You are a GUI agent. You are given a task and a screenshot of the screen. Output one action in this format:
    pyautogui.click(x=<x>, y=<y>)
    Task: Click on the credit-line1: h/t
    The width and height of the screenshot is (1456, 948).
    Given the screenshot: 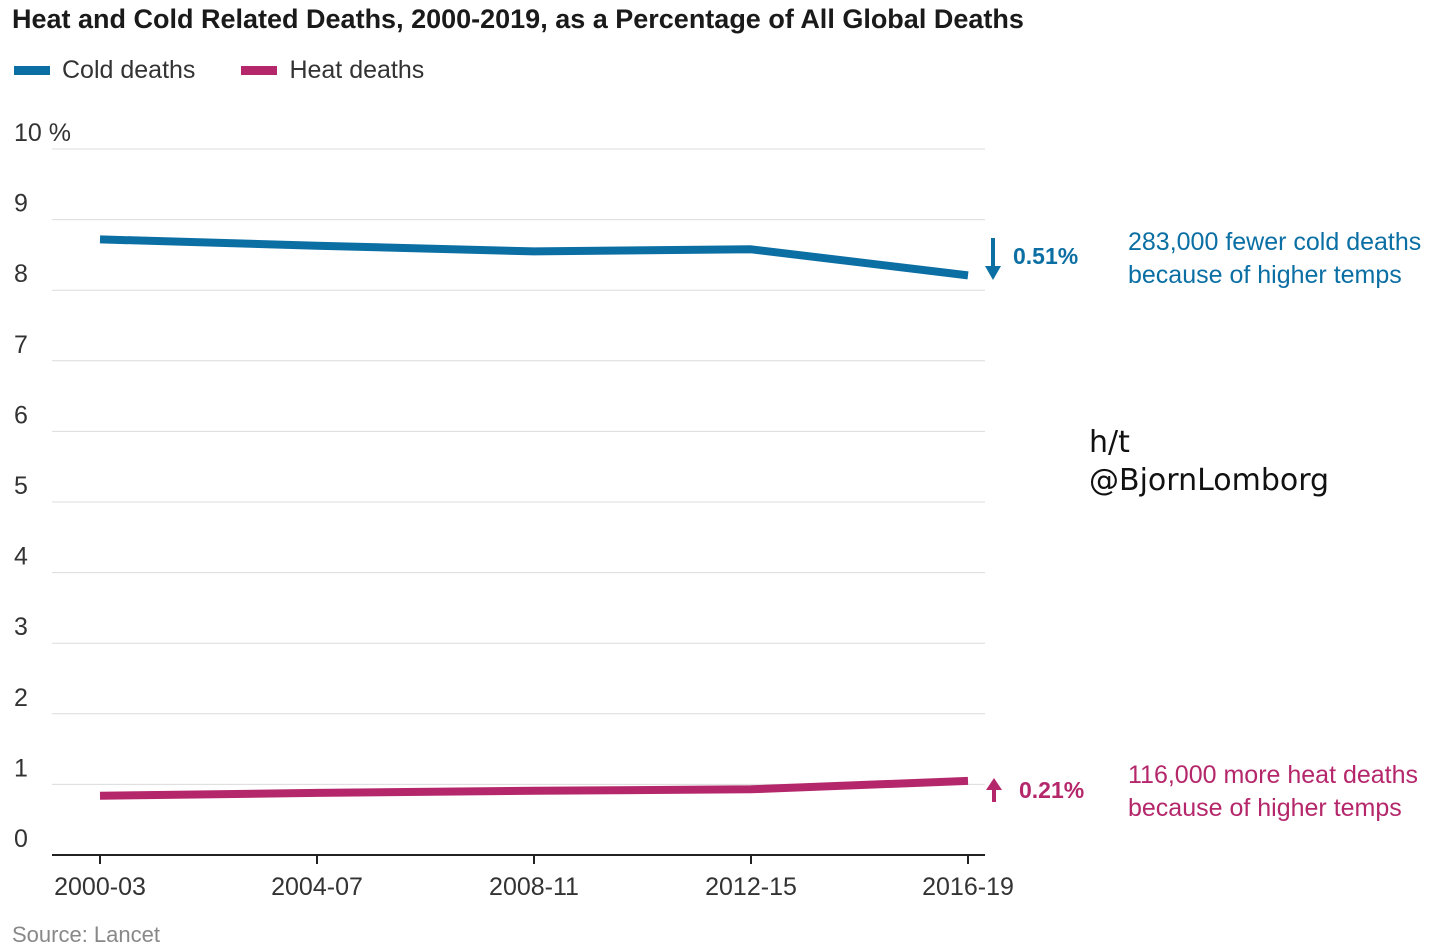 What is the action you would take?
    pyautogui.click(x=1109, y=442)
    